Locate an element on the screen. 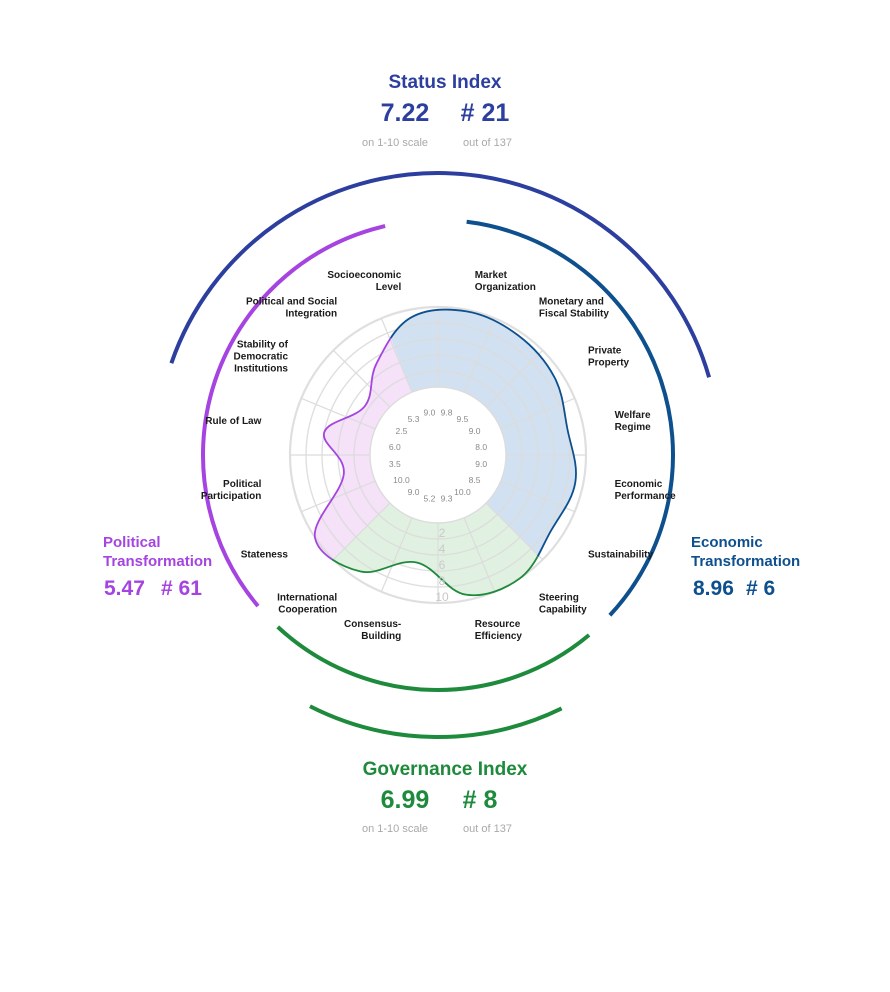 This screenshot has height=992, width=890. criterion-label: Private Property is located at coordinates (609, 357).